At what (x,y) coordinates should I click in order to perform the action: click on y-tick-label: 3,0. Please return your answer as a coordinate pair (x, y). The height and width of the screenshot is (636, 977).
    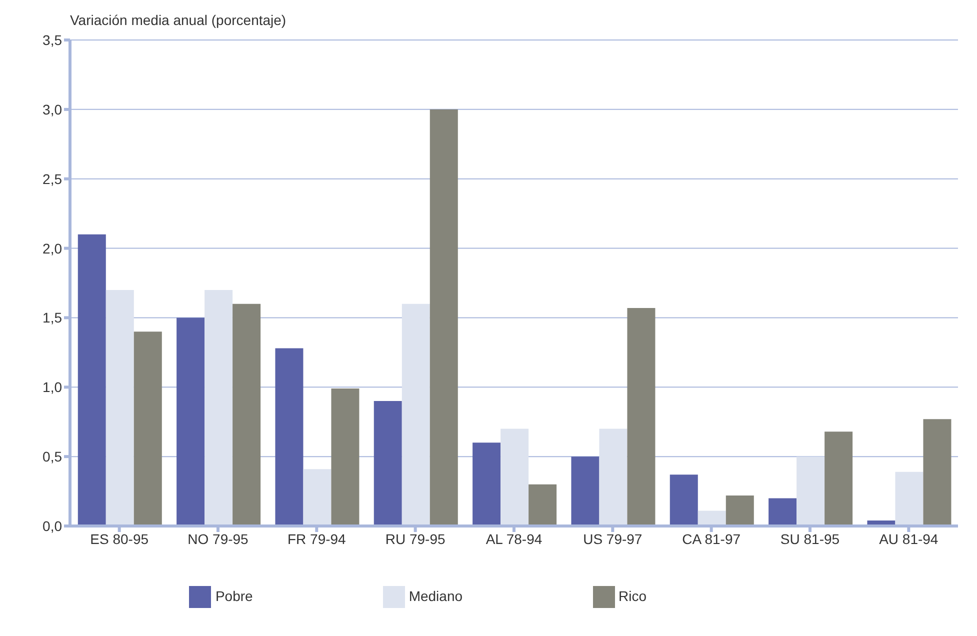
    Looking at the image, I should click on (52, 109).